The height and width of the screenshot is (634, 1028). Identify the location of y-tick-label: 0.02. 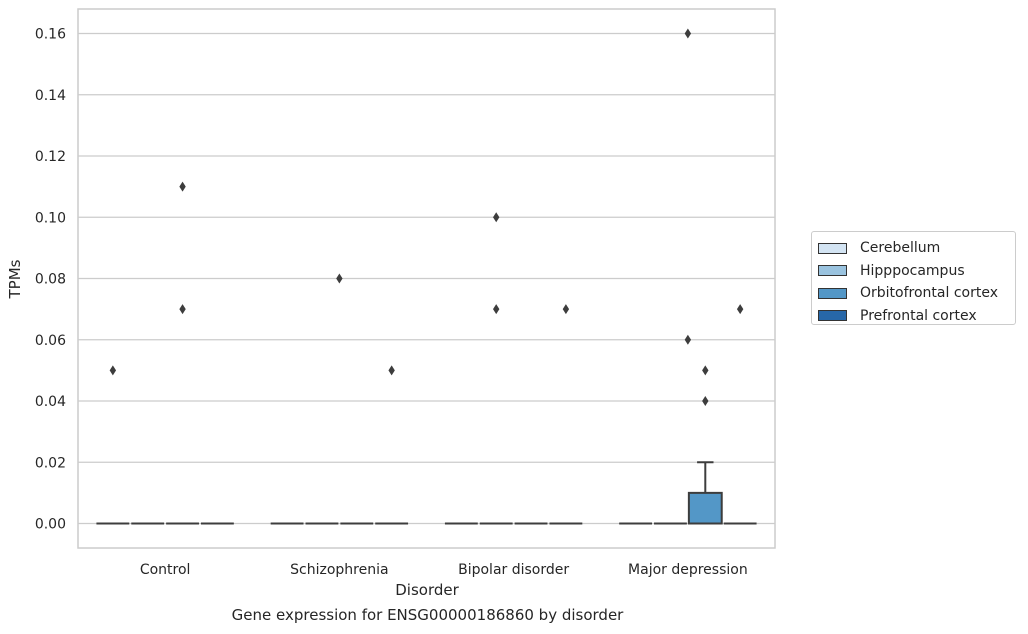
(50, 463).